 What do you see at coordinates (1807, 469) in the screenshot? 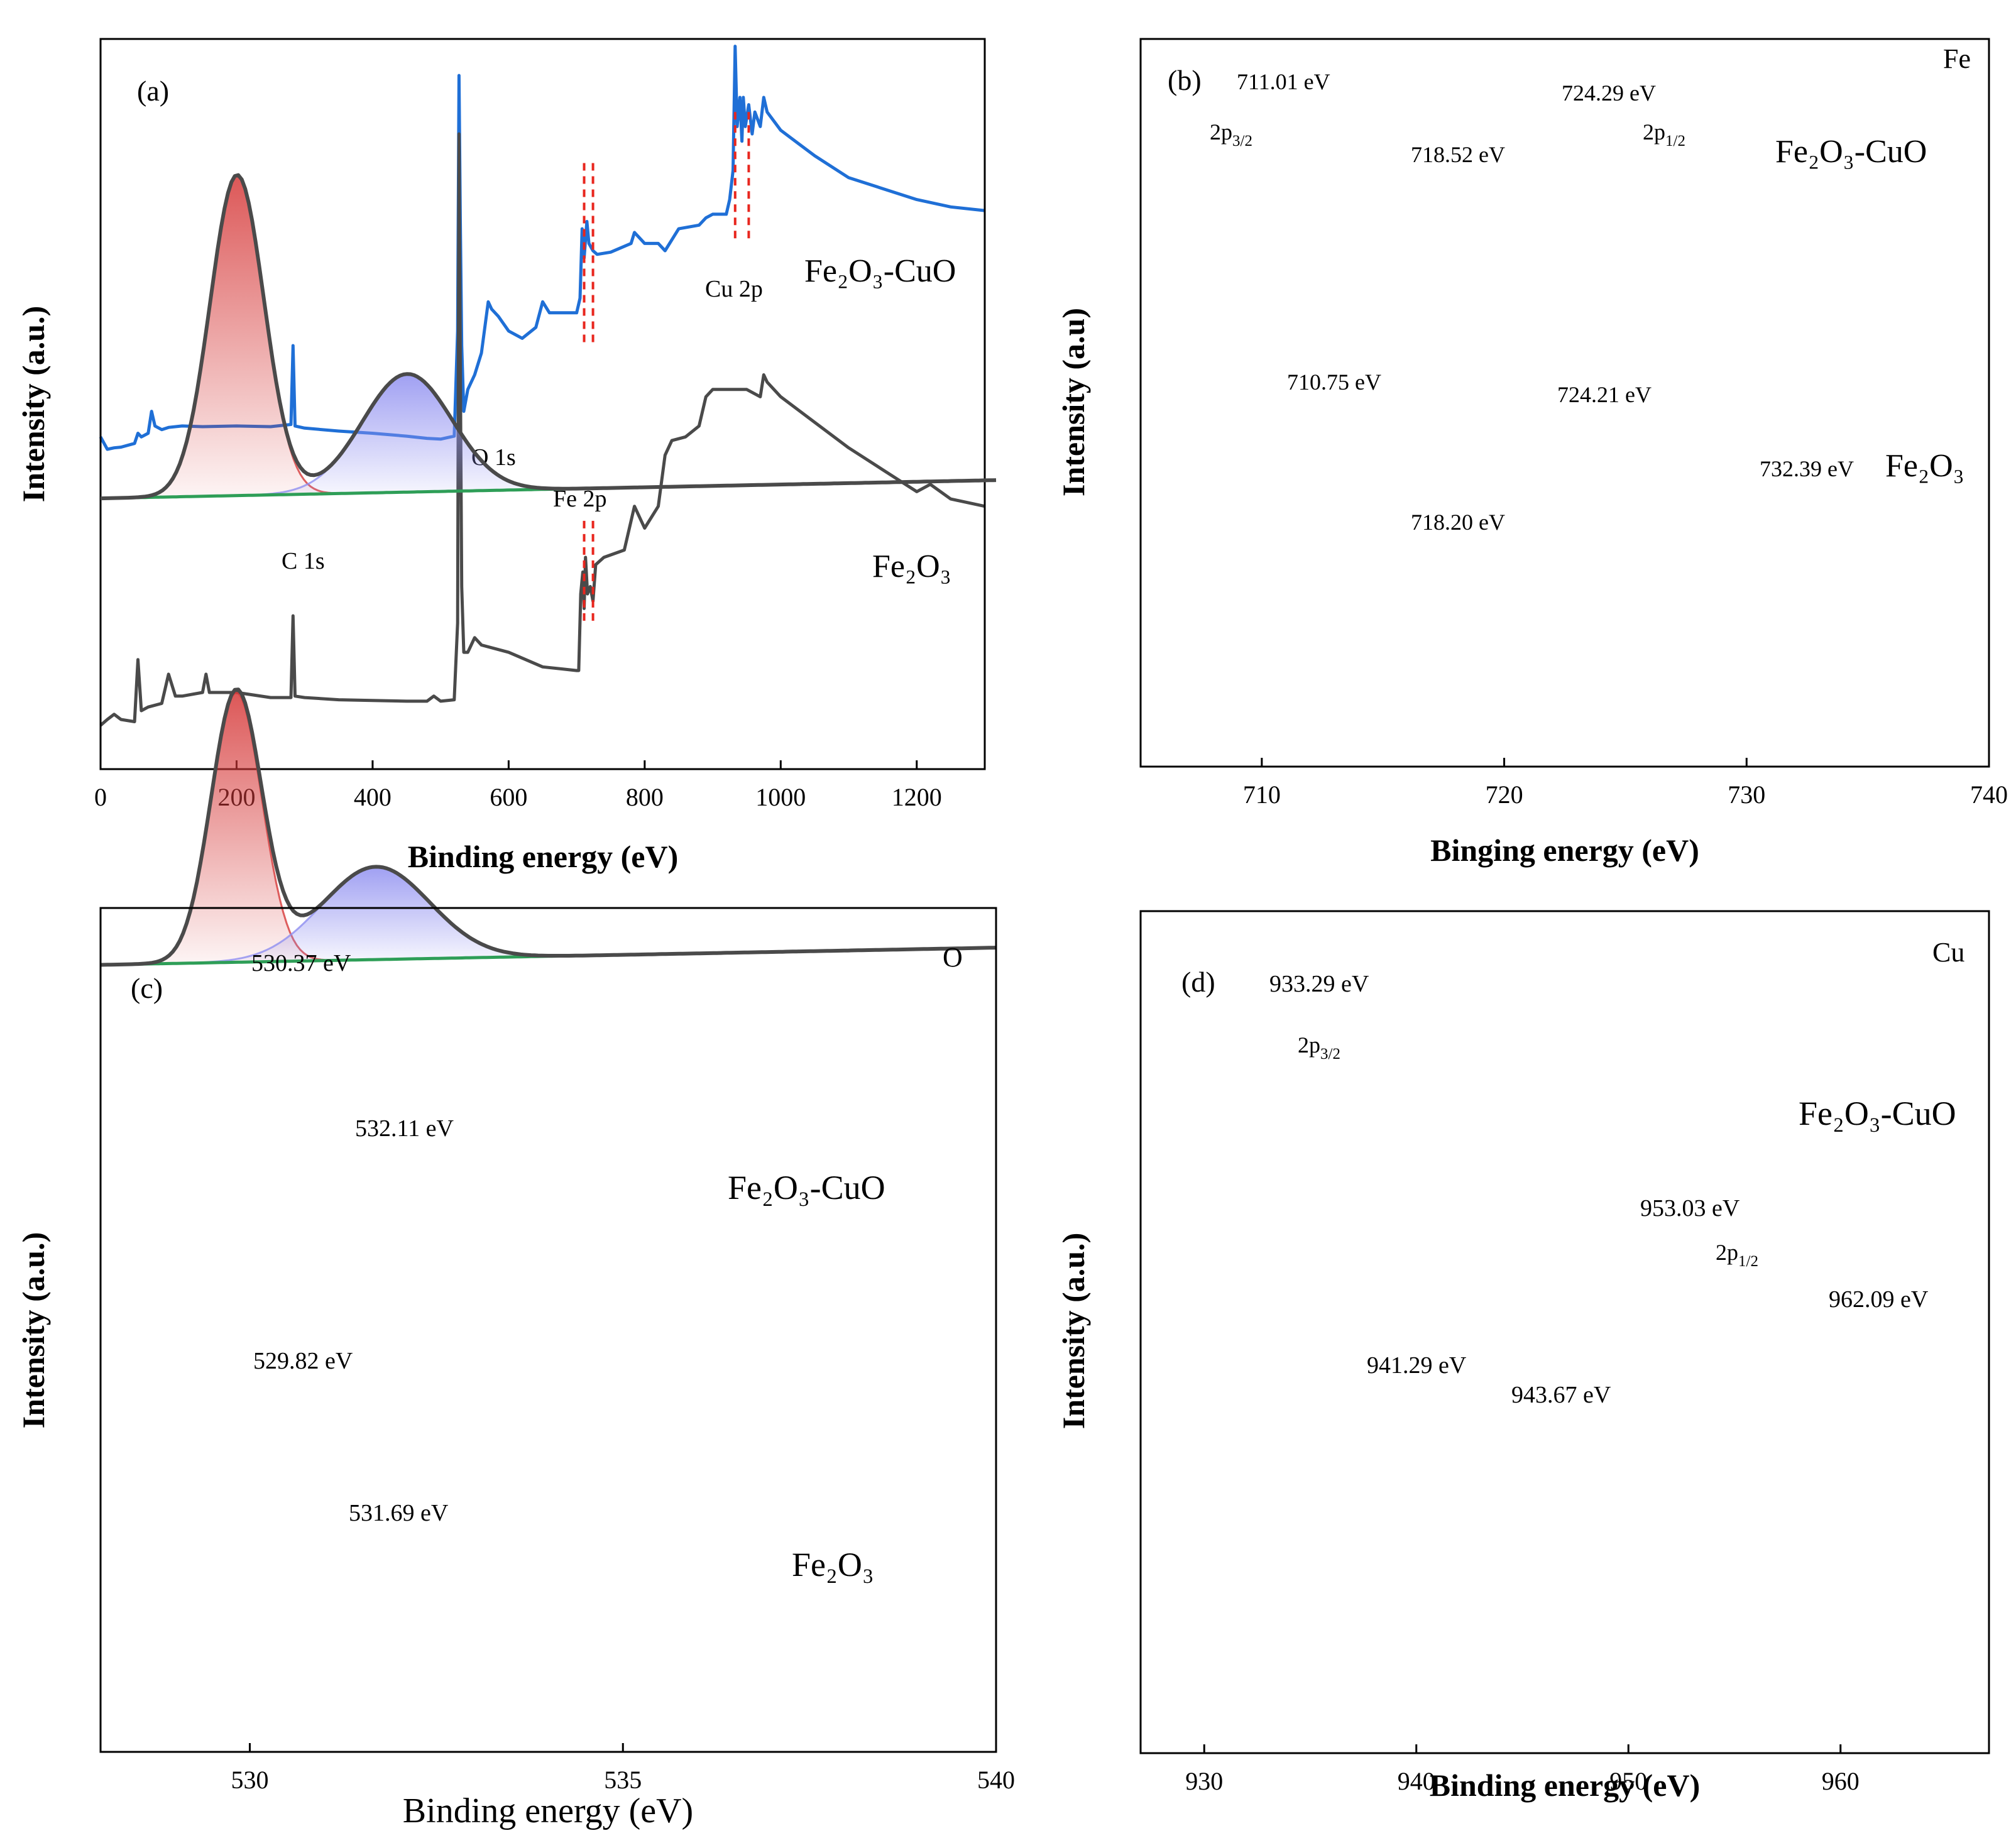
I see `peak-label-b-732.39: 732.39 eV` at bounding box center [1807, 469].